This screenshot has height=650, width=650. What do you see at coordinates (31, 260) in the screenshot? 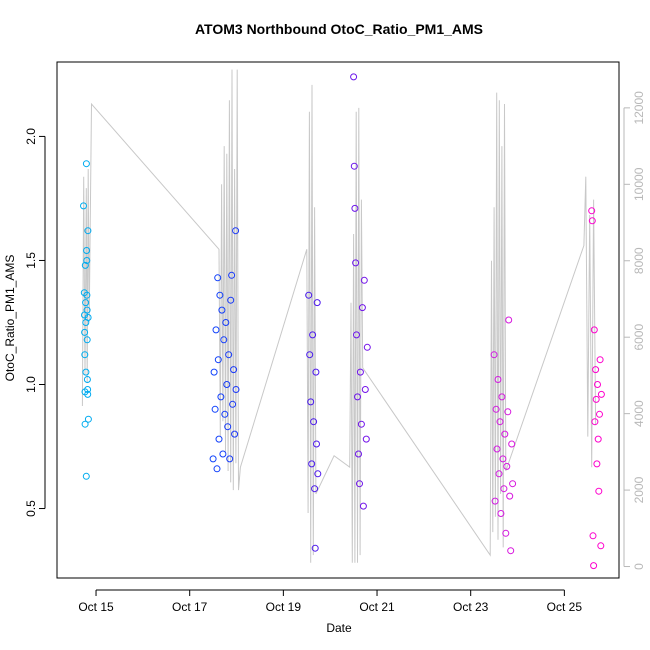
I see `y-tick-label: 1.5` at bounding box center [31, 260].